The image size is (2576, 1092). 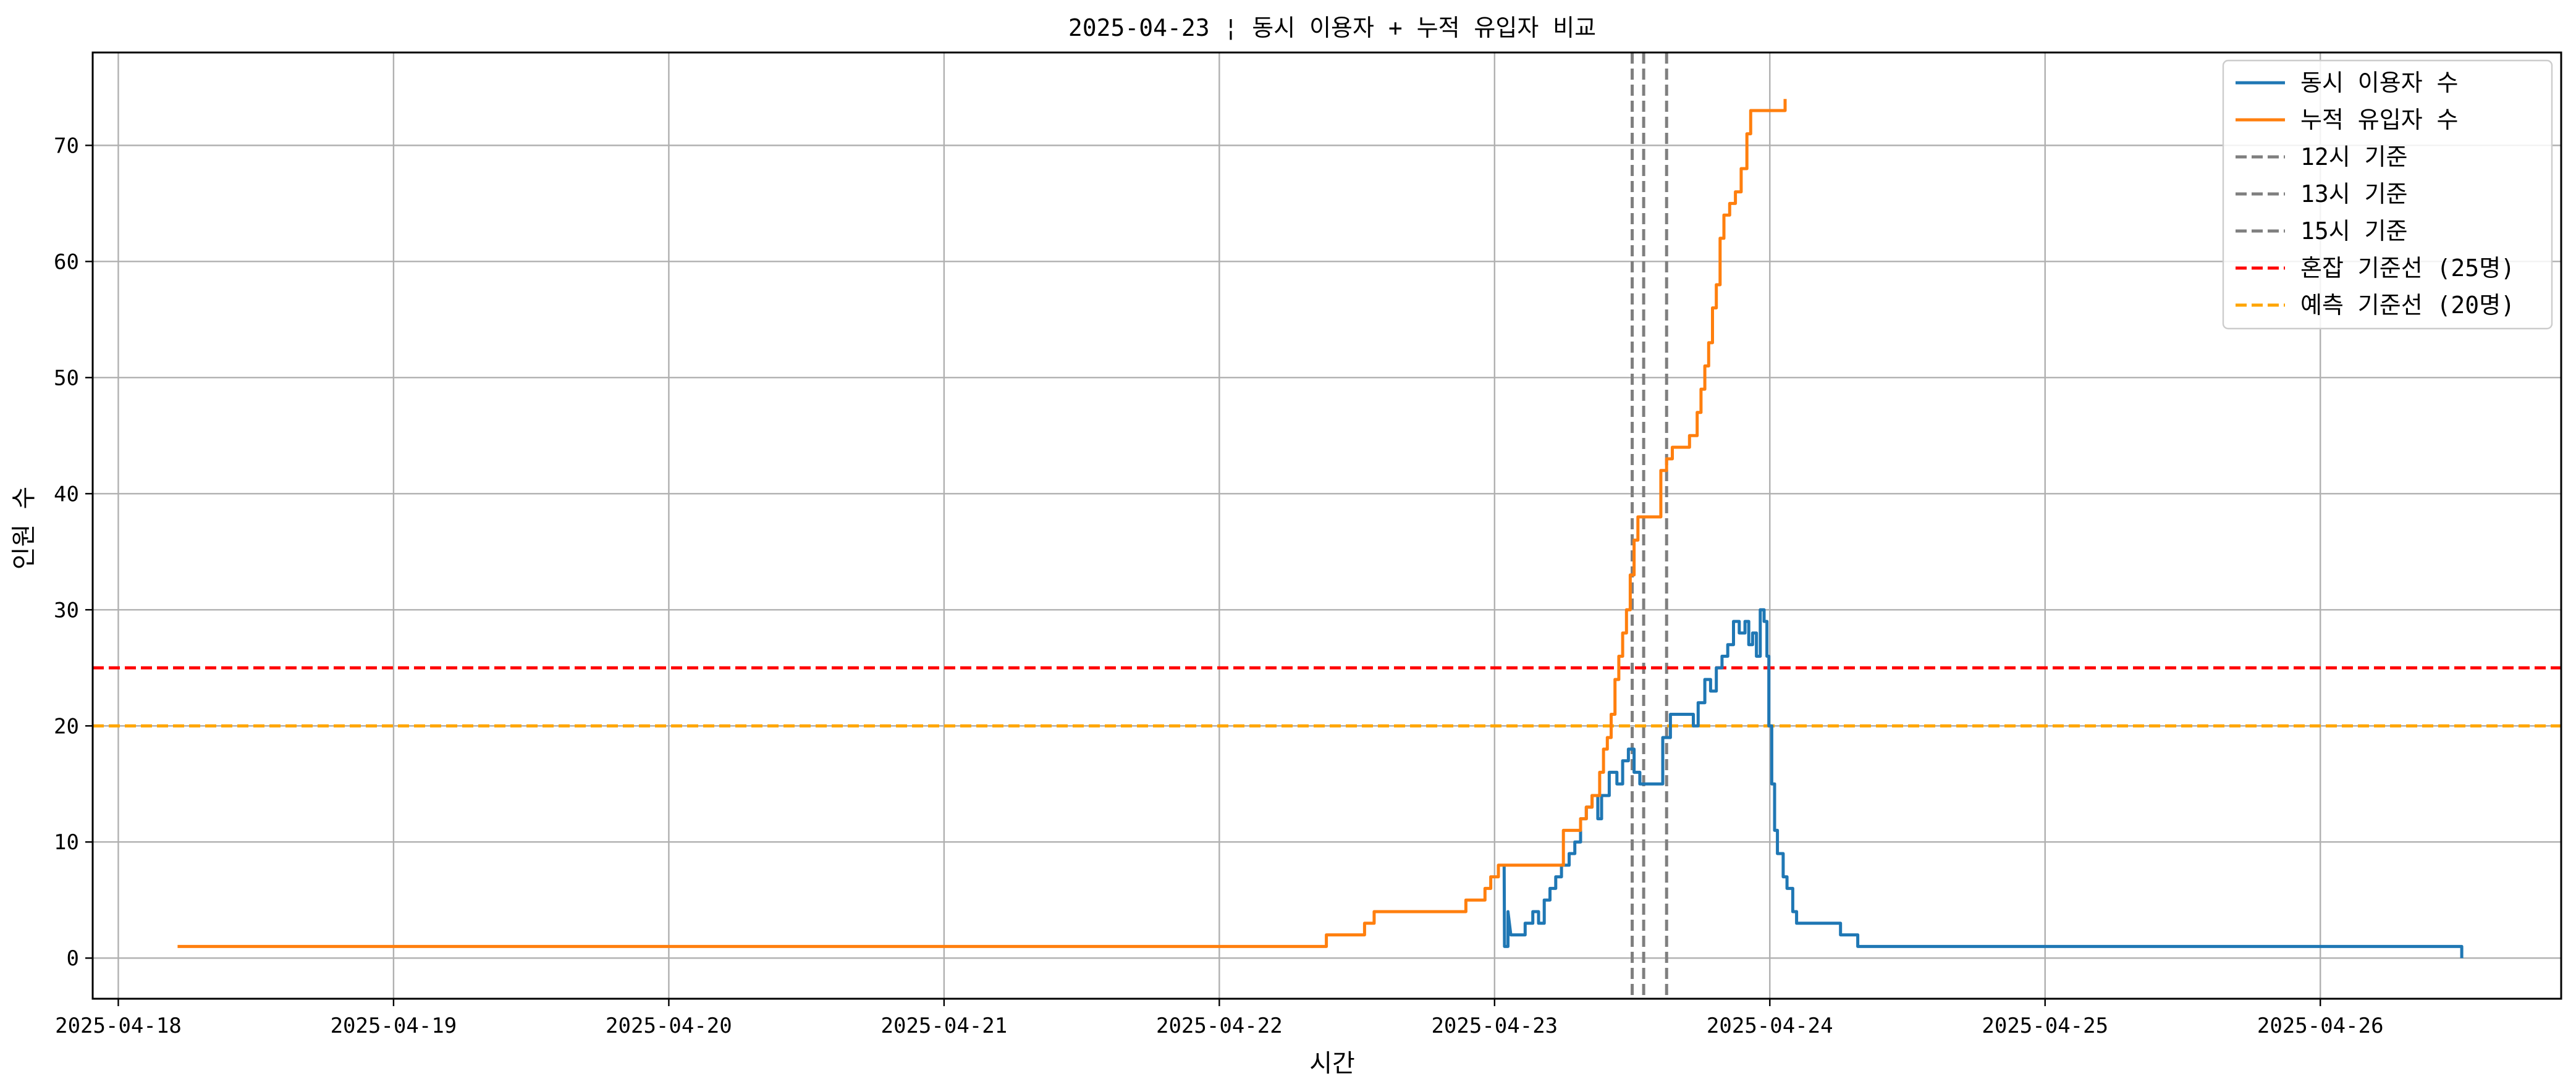 What do you see at coordinates (1770, 1026) in the screenshot?
I see `x-tick-label: 2025-04-24` at bounding box center [1770, 1026].